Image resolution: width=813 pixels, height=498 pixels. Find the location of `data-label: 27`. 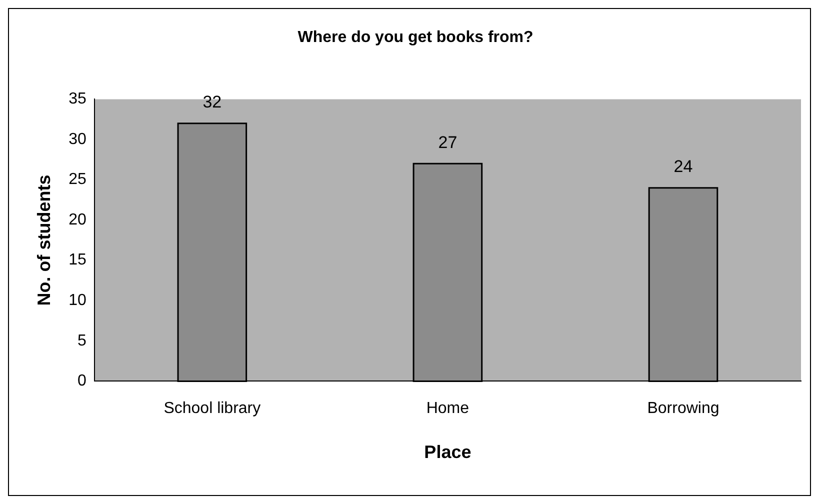

data-label: 27 is located at coordinates (448, 142).